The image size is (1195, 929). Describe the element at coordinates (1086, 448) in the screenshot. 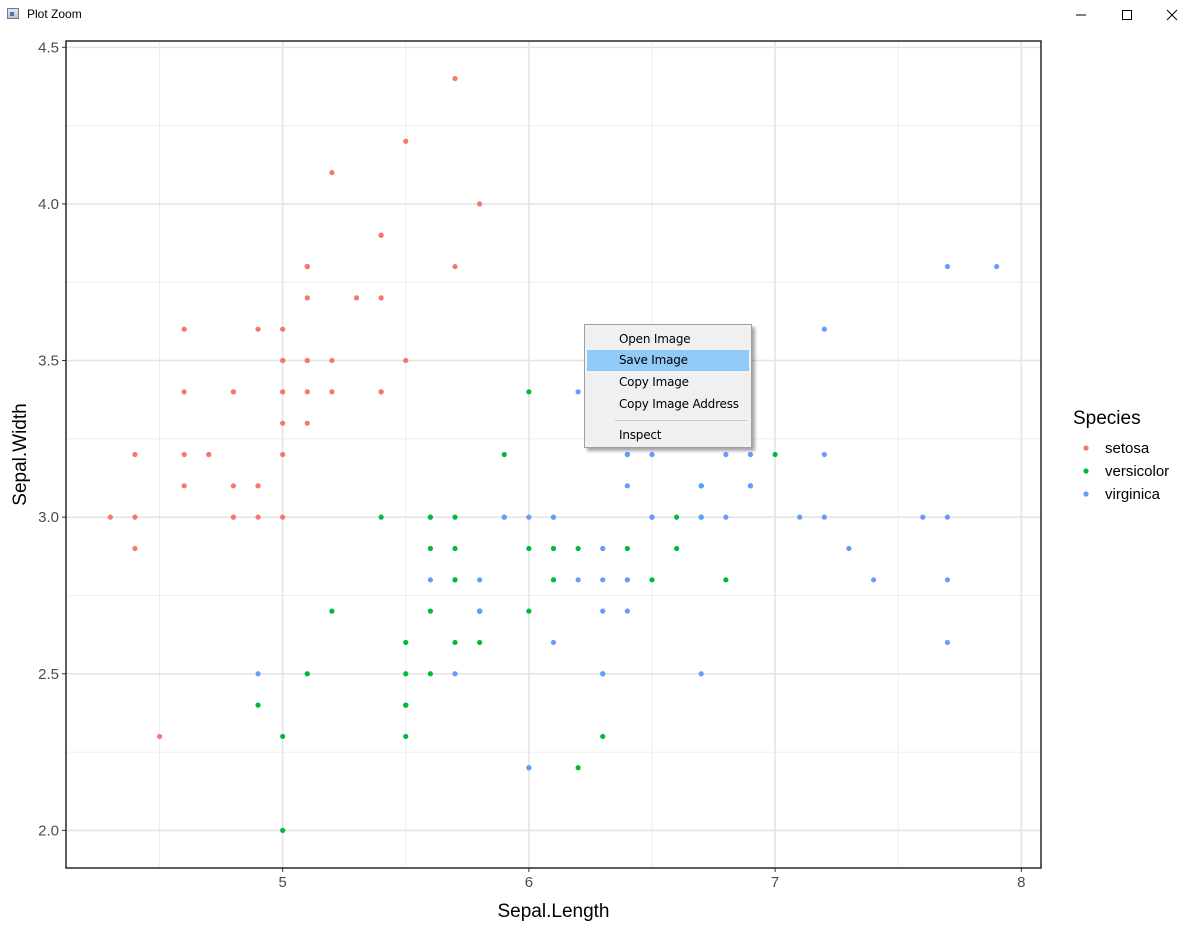

I see `legend-key-setosa` at that location.